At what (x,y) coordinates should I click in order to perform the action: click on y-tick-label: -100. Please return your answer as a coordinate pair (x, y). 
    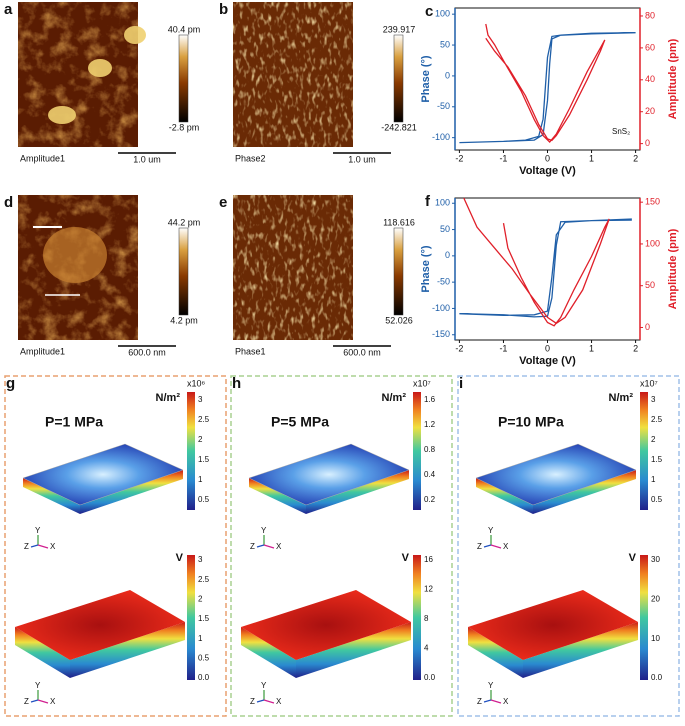
    Looking at the image, I should click on (441, 137).